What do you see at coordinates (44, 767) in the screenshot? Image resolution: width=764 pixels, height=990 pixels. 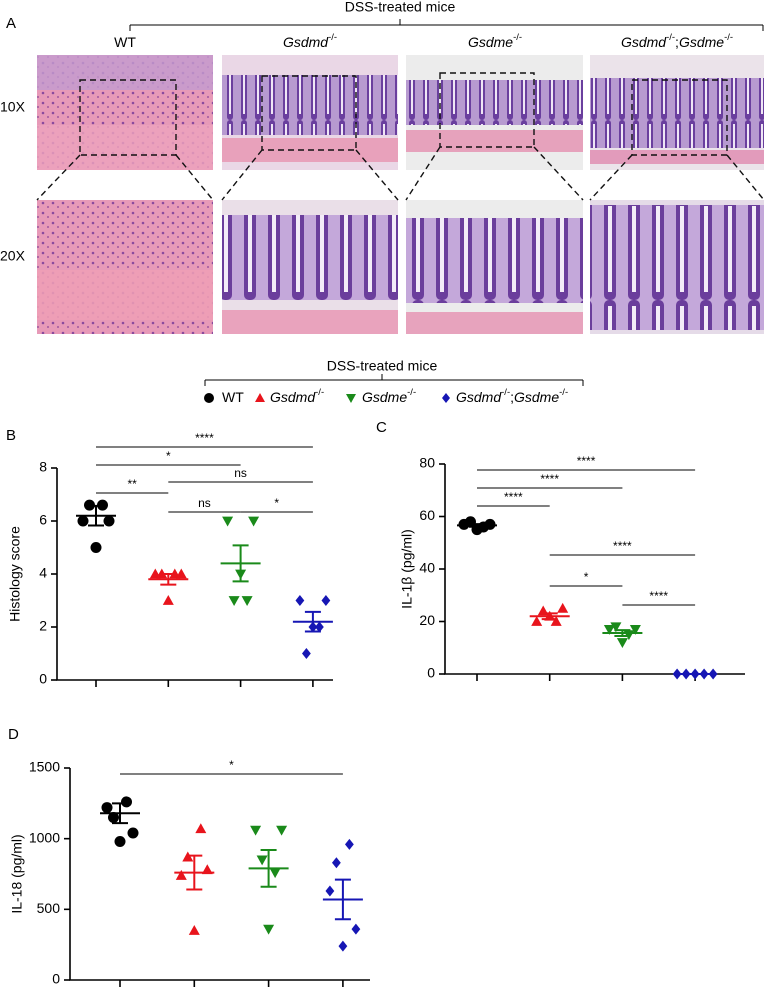 I see `y-tick-label: 1500` at bounding box center [44, 767].